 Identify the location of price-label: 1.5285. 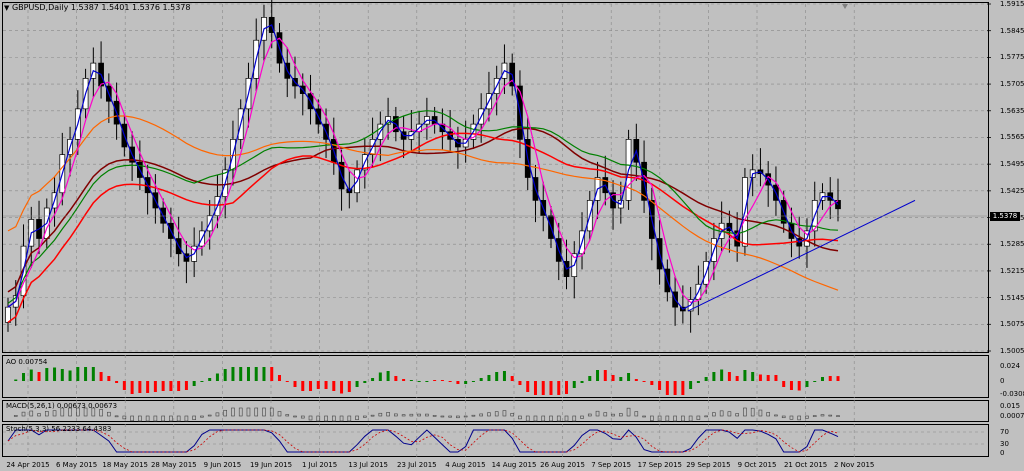
(1012, 244).